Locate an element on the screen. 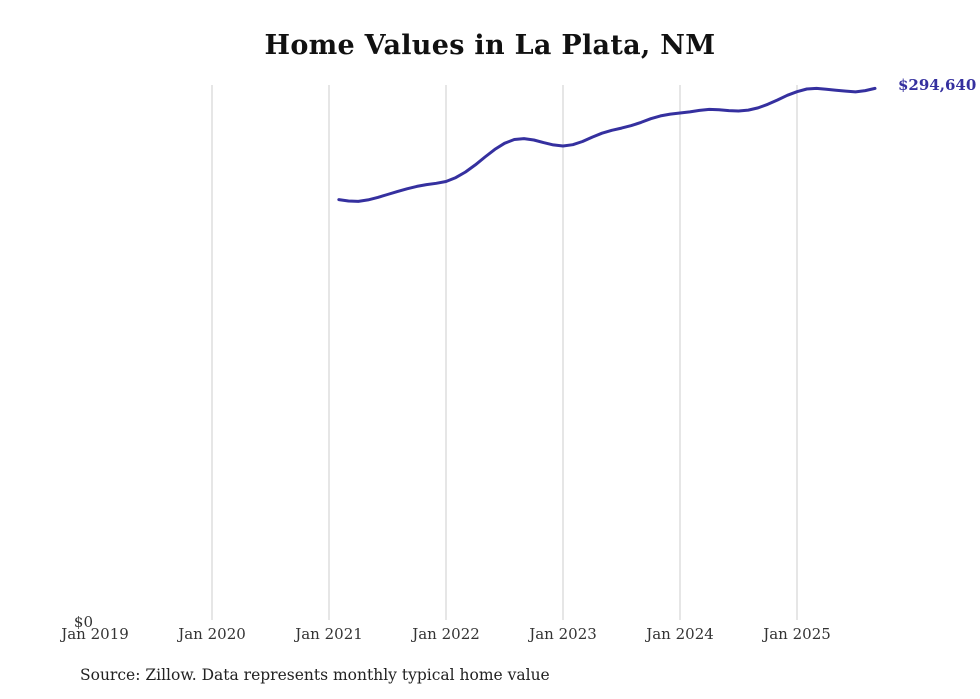  x-tick-label: Jan 2019 is located at coordinates (95, 634).